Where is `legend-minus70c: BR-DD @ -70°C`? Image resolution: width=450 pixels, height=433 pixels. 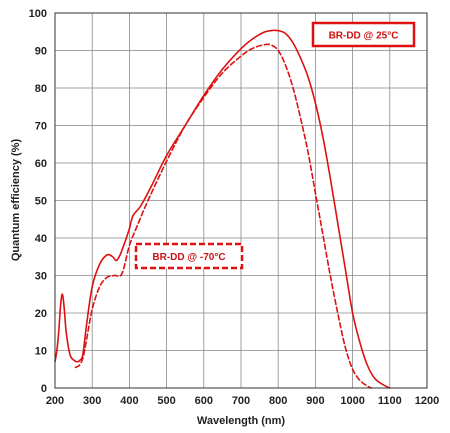
legend-minus70c: BR-DD @ -70°C is located at coordinates (189, 256).